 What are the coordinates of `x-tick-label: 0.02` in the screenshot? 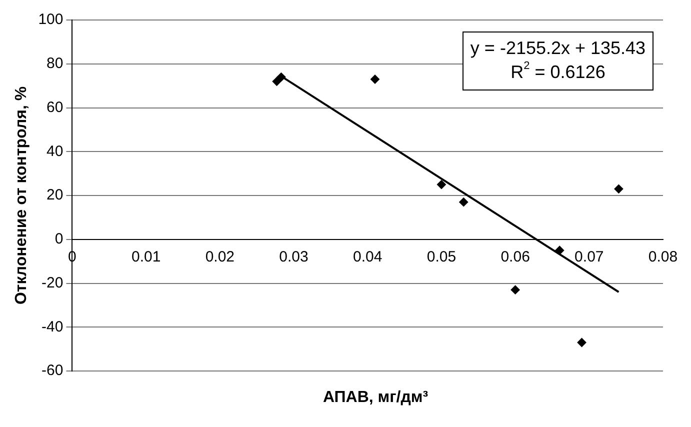 It's located at (220, 257).